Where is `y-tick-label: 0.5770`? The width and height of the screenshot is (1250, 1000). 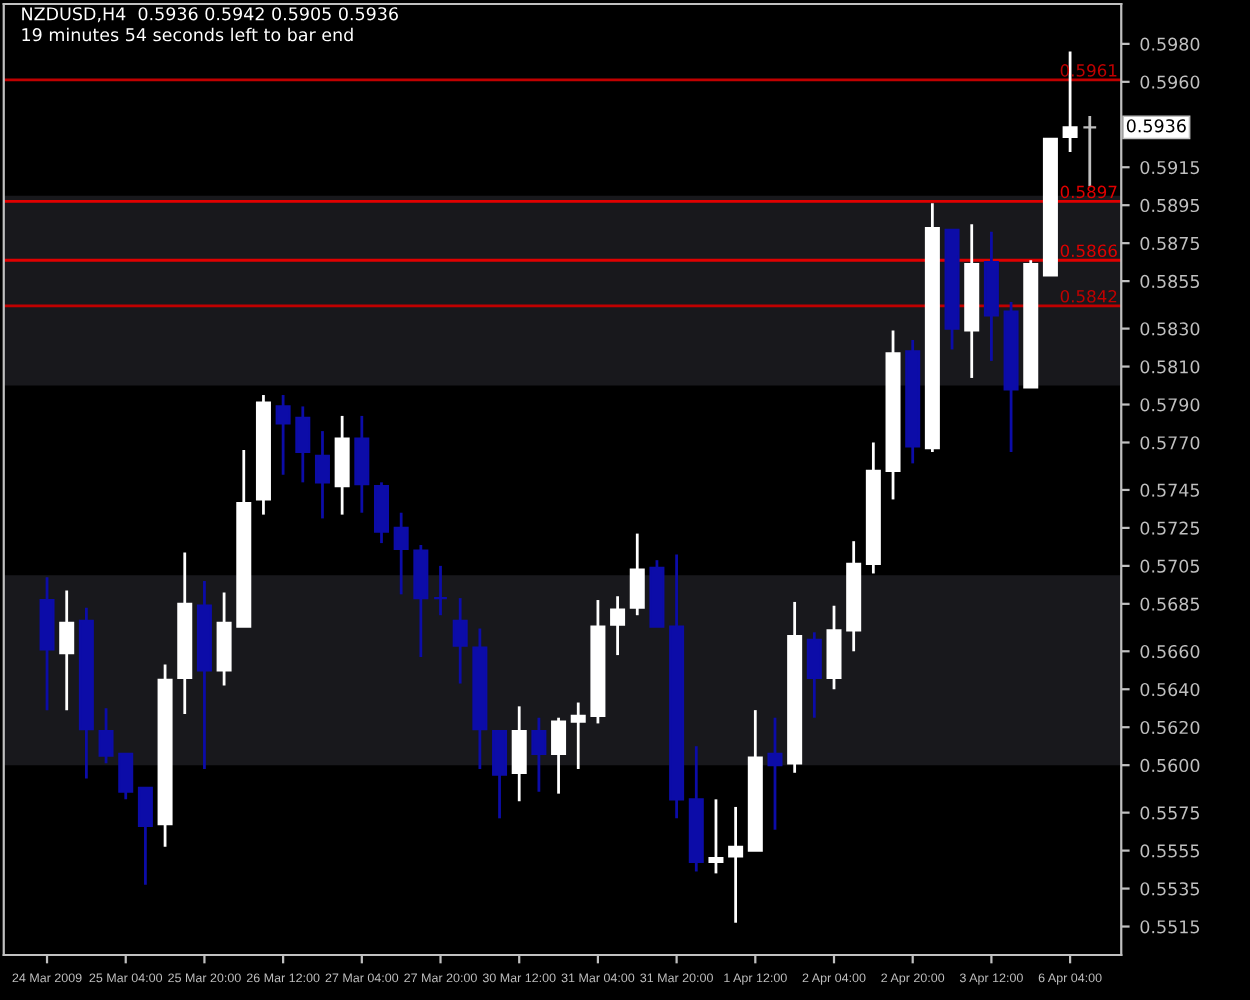 y-tick-label: 0.5770 is located at coordinates (1170, 443).